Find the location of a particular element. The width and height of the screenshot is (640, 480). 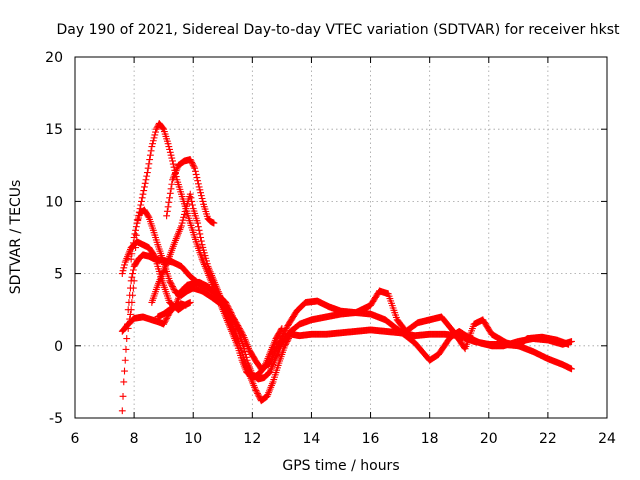

y-tick-label: 15 is located at coordinates (54, 130).